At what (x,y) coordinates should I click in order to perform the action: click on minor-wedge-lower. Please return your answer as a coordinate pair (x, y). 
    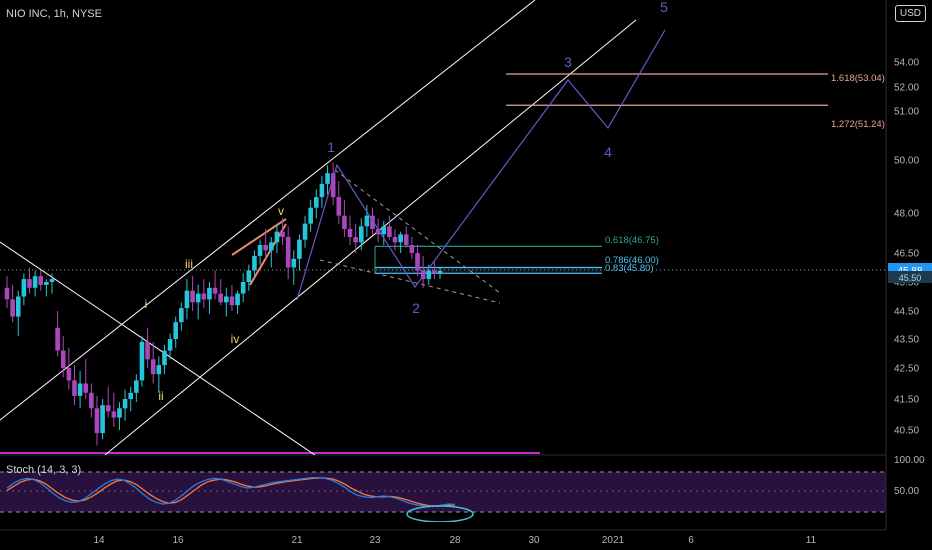
    Looking at the image, I should click on (268, 254).